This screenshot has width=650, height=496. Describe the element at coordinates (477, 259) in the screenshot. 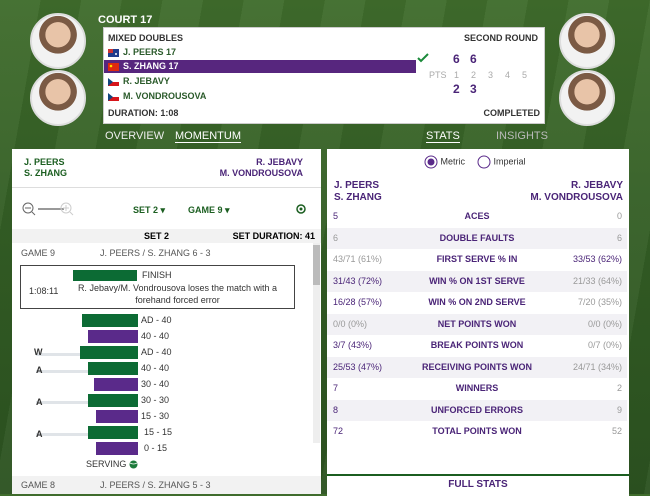

I see `stat-row: 43/71 (61%) FIRST SERVE % IN 33/53 (62%)` at that location.